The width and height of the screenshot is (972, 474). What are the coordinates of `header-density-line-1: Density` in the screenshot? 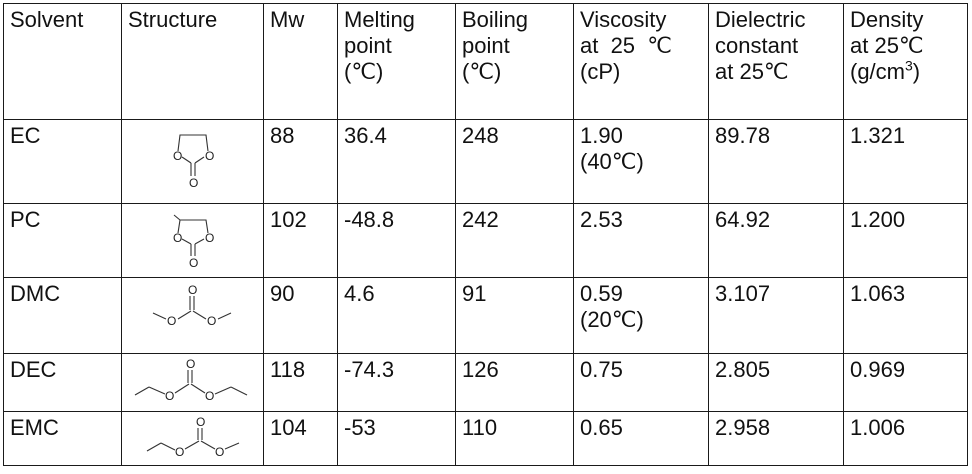 It's located at (887, 19).